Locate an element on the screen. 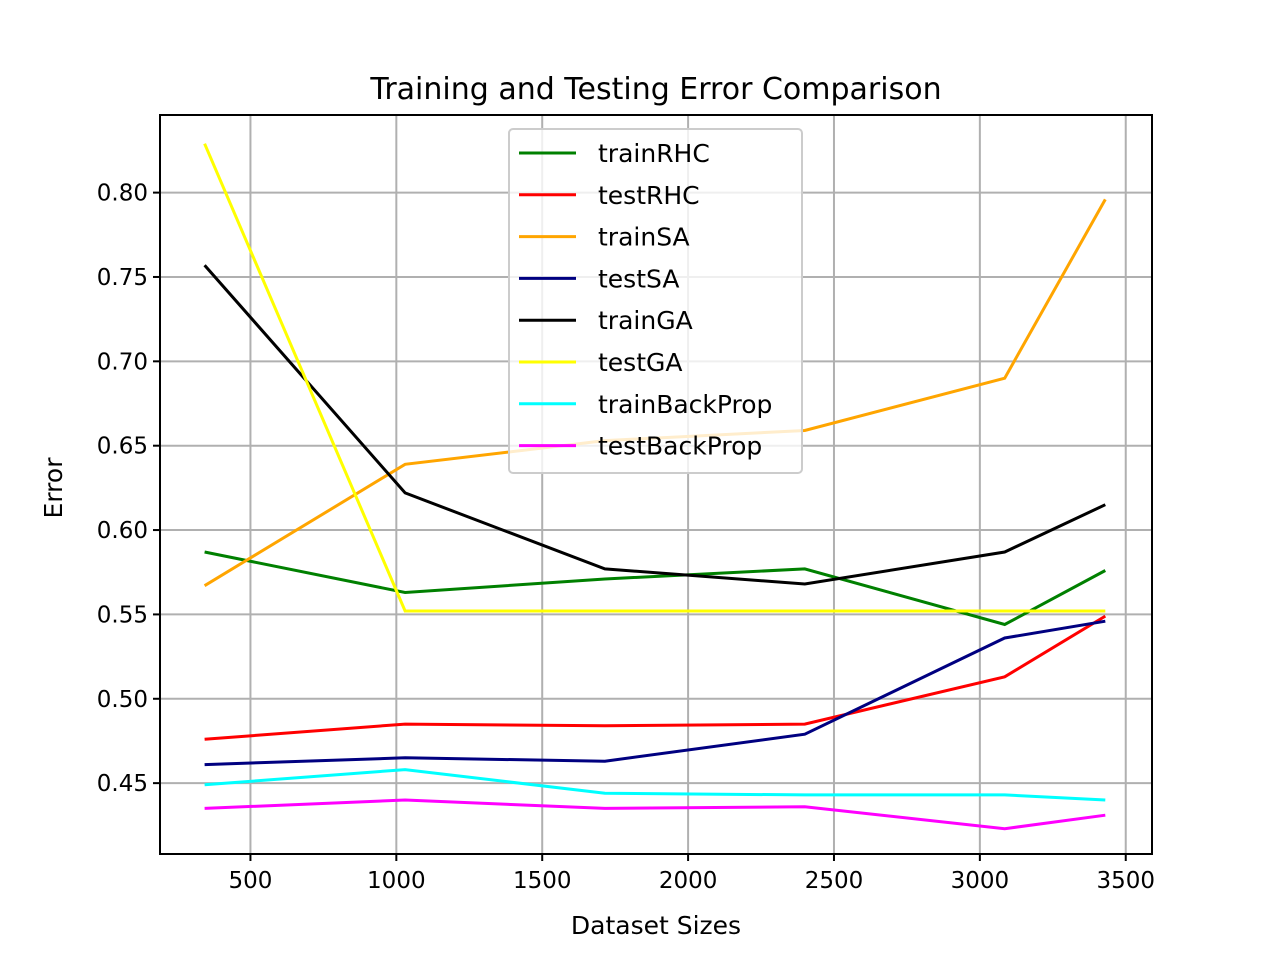 The width and height of the screenshot is (1280, 965). series-line-testBackProp is located at coordinates (655, 814).